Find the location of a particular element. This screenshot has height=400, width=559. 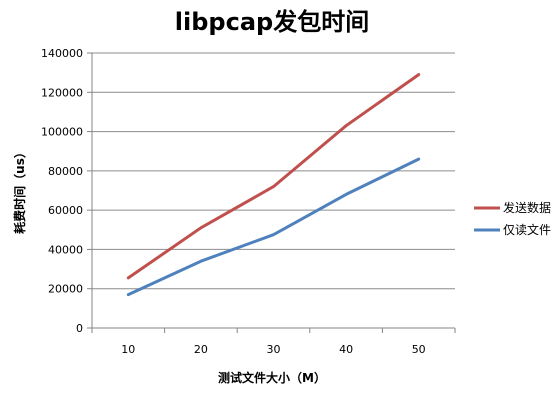

y-tick-label: 100000 is located at coordinates (62, 132).